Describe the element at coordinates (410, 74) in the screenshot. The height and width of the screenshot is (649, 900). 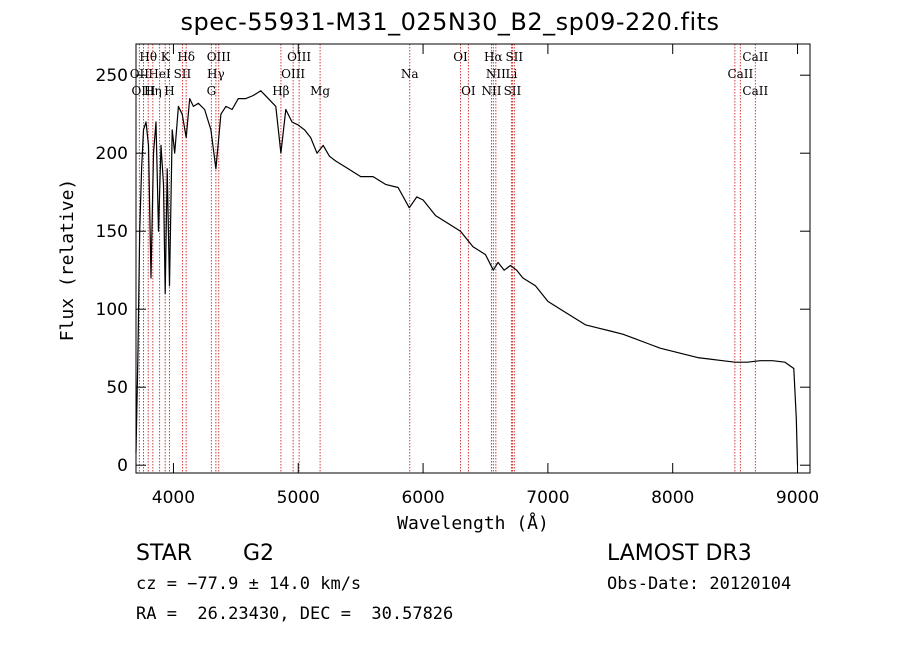
I see `spectral-line-label: Na` at that location.